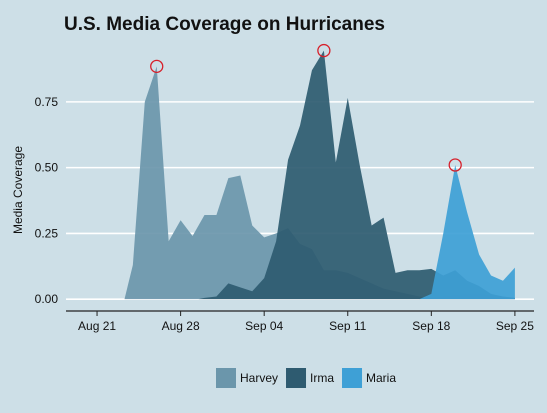 The height and width of the screenshot is (413, 547). Describe the element at coordinates (97, 326) in the screenshot. I see `x-tick-label-0: Aug 21` at that location.